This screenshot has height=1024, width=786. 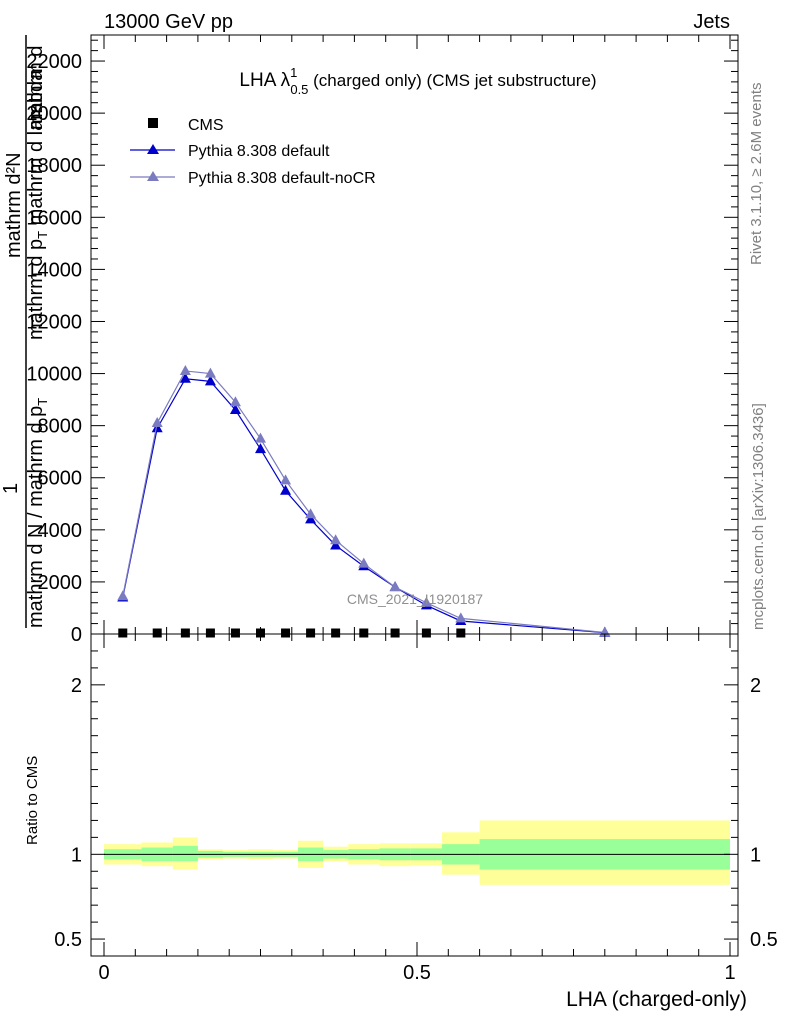 What do you see at coordinates (60, 479) in the screenshot?
I see `main-ytick-label: 6000` at bounding box center [60, 479].